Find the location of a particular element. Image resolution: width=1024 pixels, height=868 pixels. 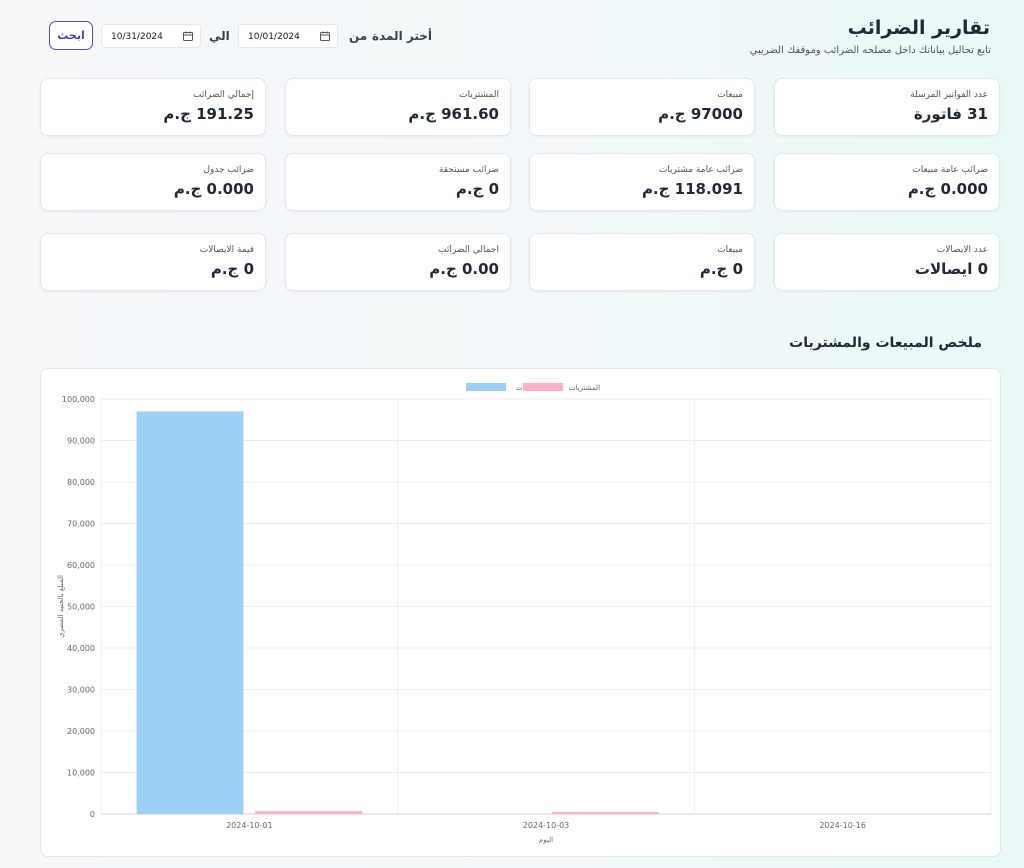

stat-card-due-taxes: ضرائب مستحقة 0 ج.م is located at coordinates (398, 182).